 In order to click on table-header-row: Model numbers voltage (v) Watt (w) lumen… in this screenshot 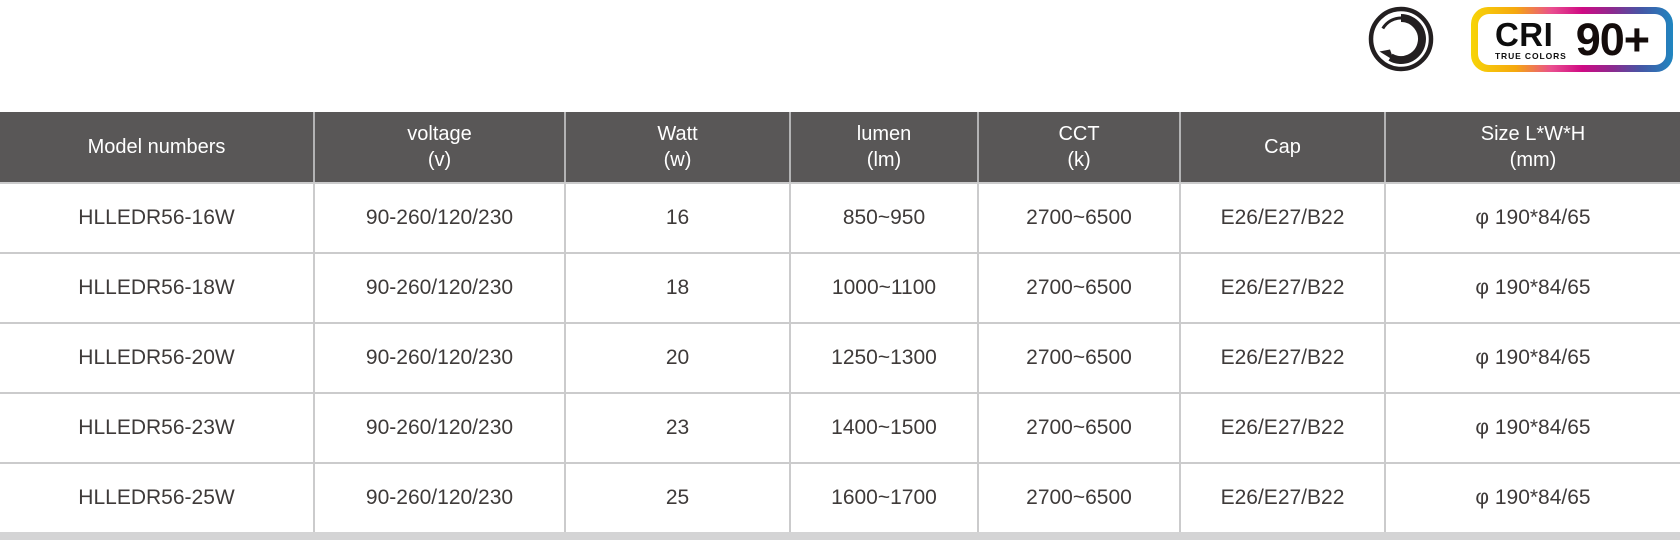, I will do `click(840, 147)`.